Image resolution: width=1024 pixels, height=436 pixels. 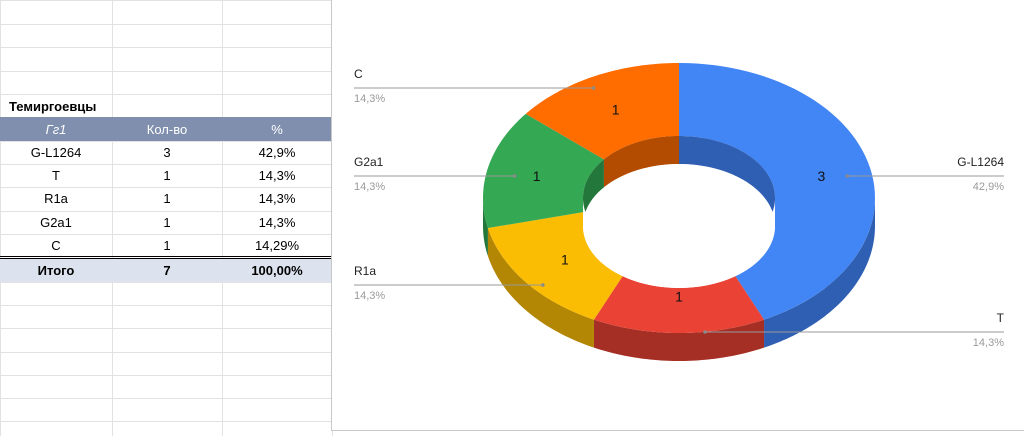 I want to click on slice-percent-label: 42,9%, so click(x=988, y=187).